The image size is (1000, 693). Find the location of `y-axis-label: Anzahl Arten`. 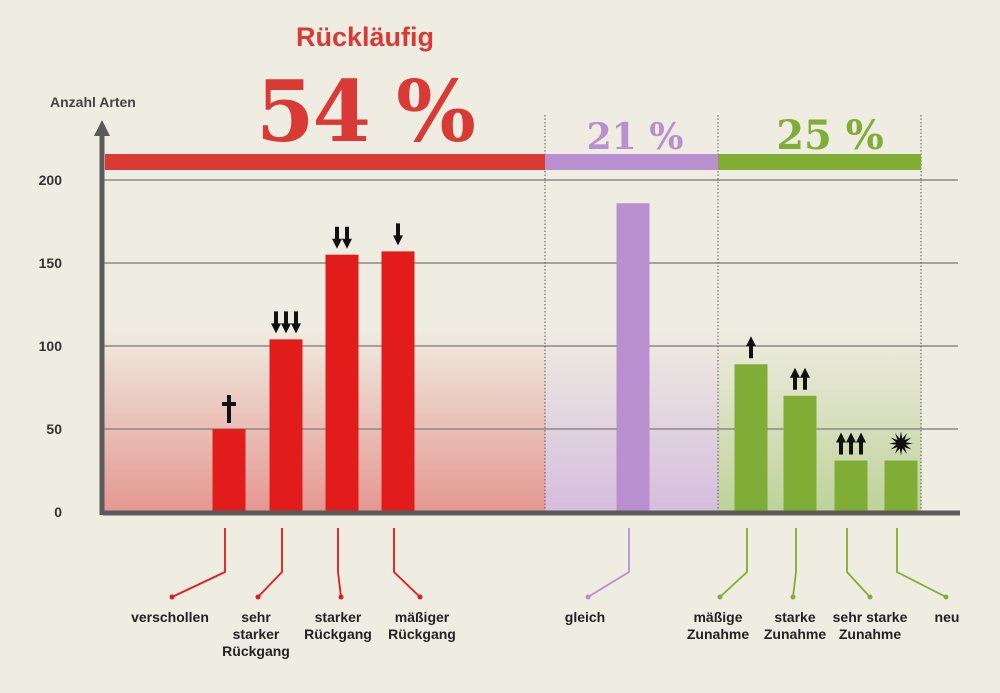

y-axis-label: Anzahl Arten is located at coordinates (93, 102).